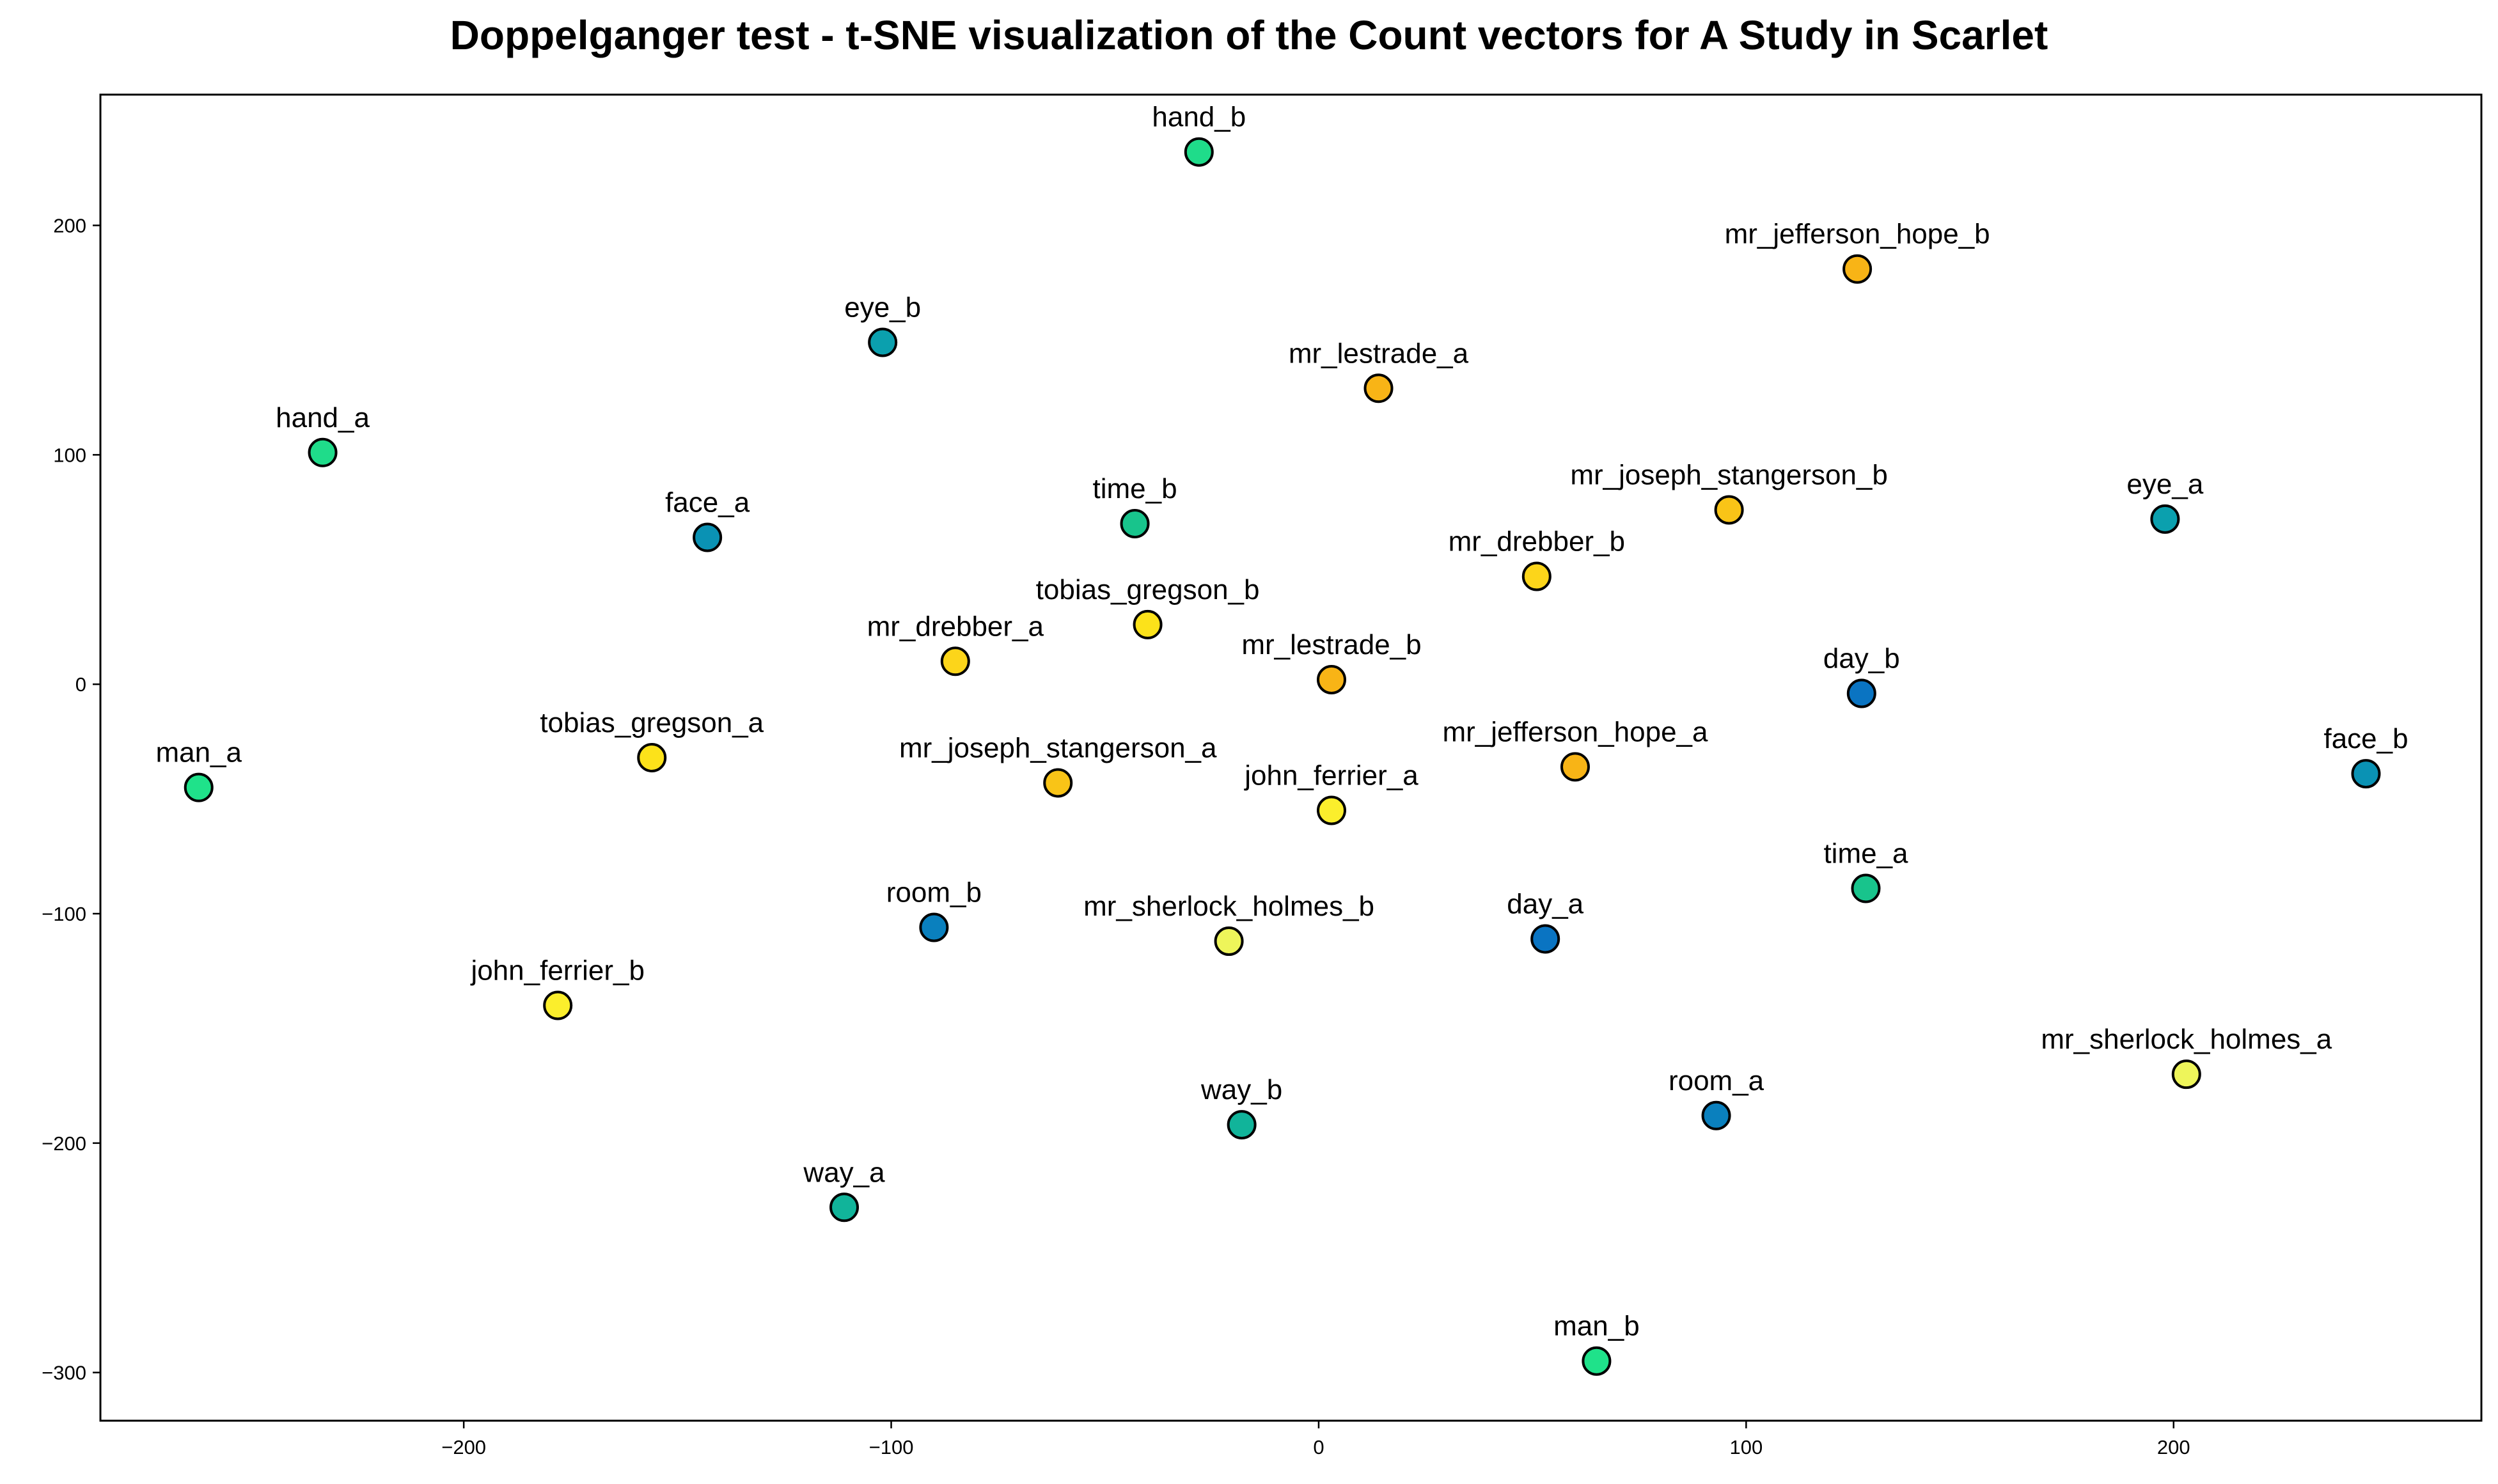  Describe the element at coordinates (1857, 251) in the screenshot. I see `data-point: mr_jefferson_hope_b` at that location.